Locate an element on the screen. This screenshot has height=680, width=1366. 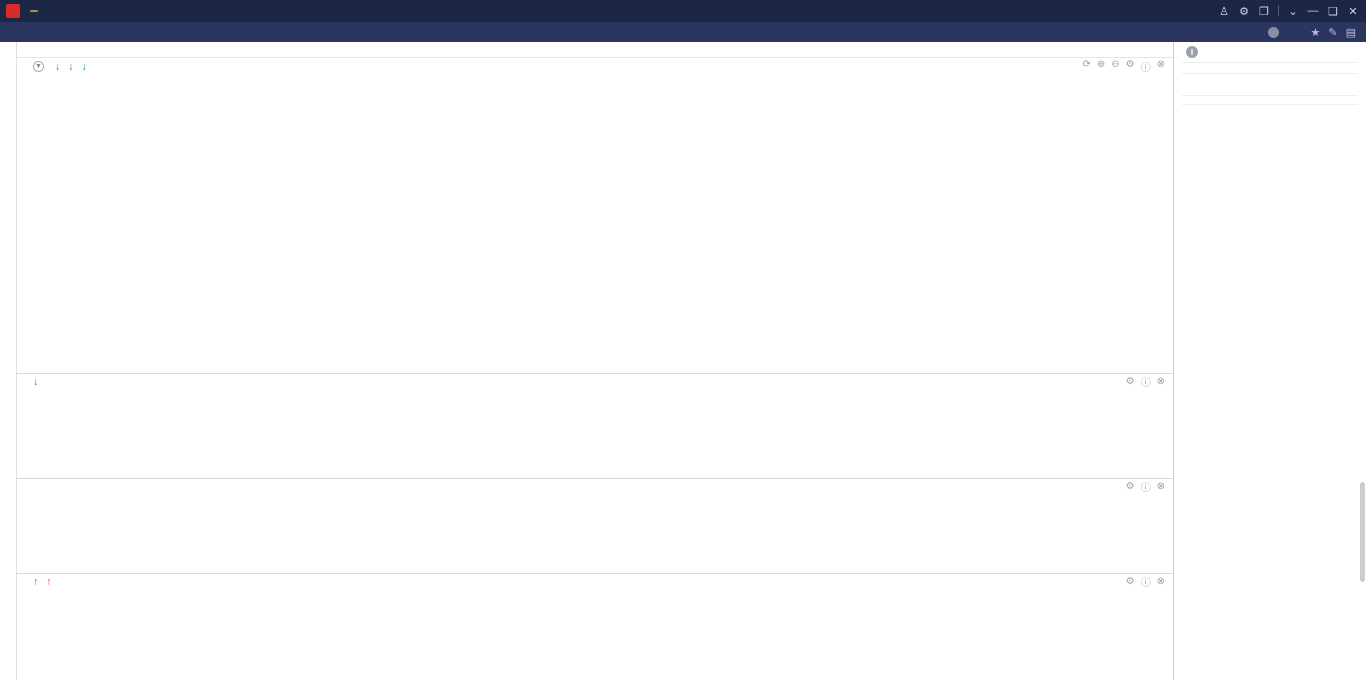
season-chart is located at coordinates (595, 634).